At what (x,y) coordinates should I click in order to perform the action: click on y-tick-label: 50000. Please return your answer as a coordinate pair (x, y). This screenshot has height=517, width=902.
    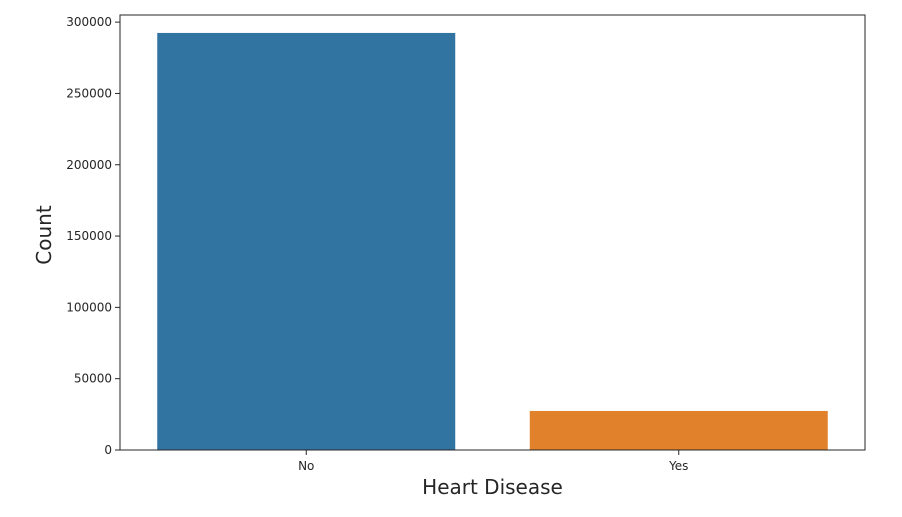
    Looking at the image, I should click on (93, 379).